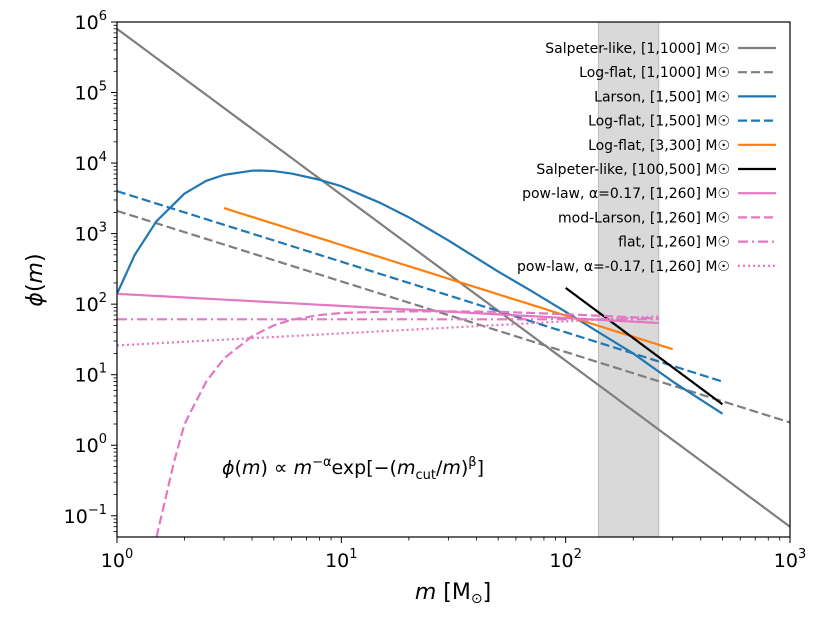 This screenshot has width=830, height=623. What do you see at coordinates (91, 21) in the screenshot?
I see `y-tick-label-7: 10⁶` at bounding box center [91, 21].